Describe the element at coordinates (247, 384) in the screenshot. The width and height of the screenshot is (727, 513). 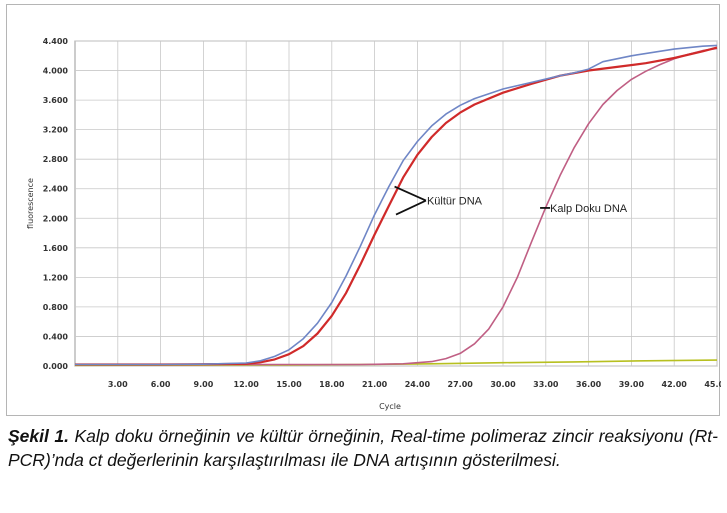
I see `x-tick-label: 12.00` at that location.